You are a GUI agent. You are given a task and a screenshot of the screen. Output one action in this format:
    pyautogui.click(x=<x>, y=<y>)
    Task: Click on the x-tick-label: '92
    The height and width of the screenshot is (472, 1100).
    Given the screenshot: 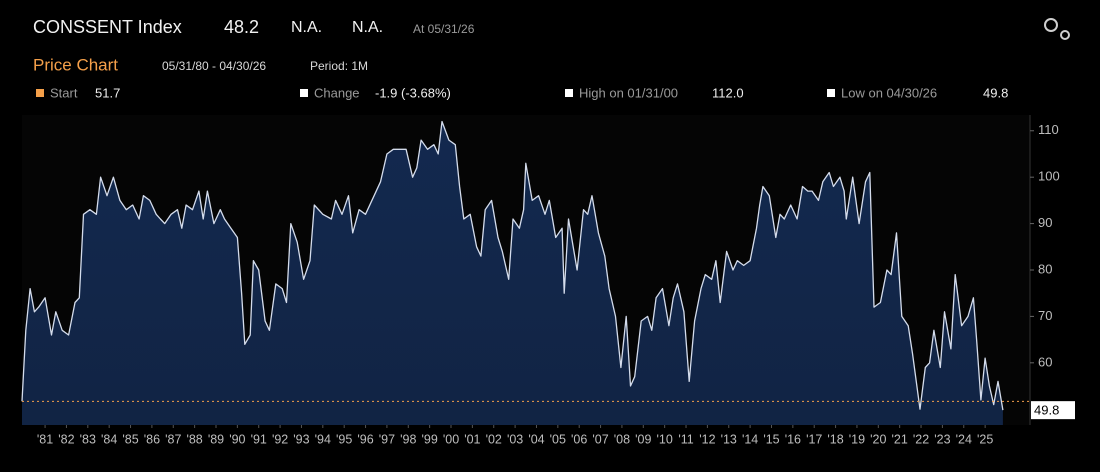 What is the action you would take?
    pyautogui.click(x=280, y=439)
    